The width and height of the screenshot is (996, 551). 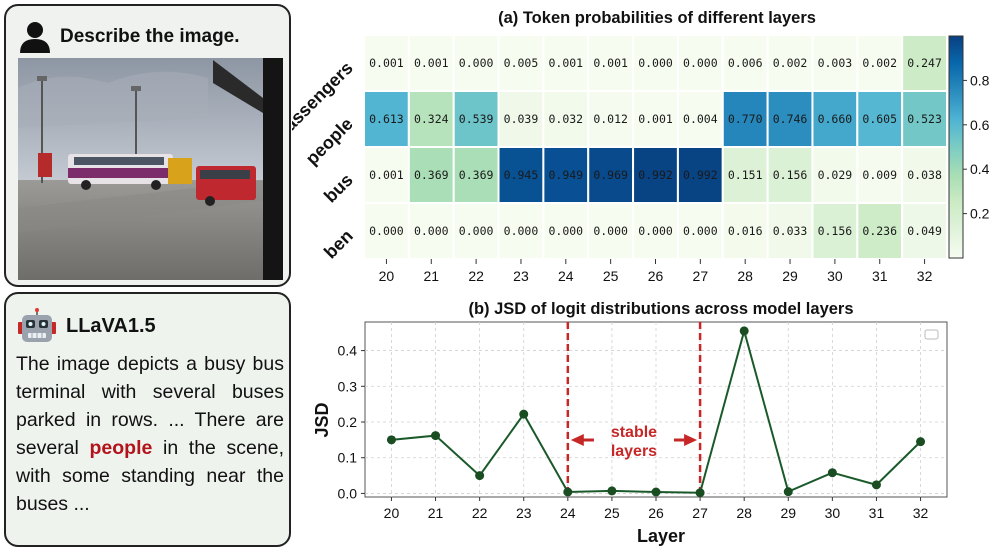 I want to click on x-tick-label: 25, so click(x=612, y=513).